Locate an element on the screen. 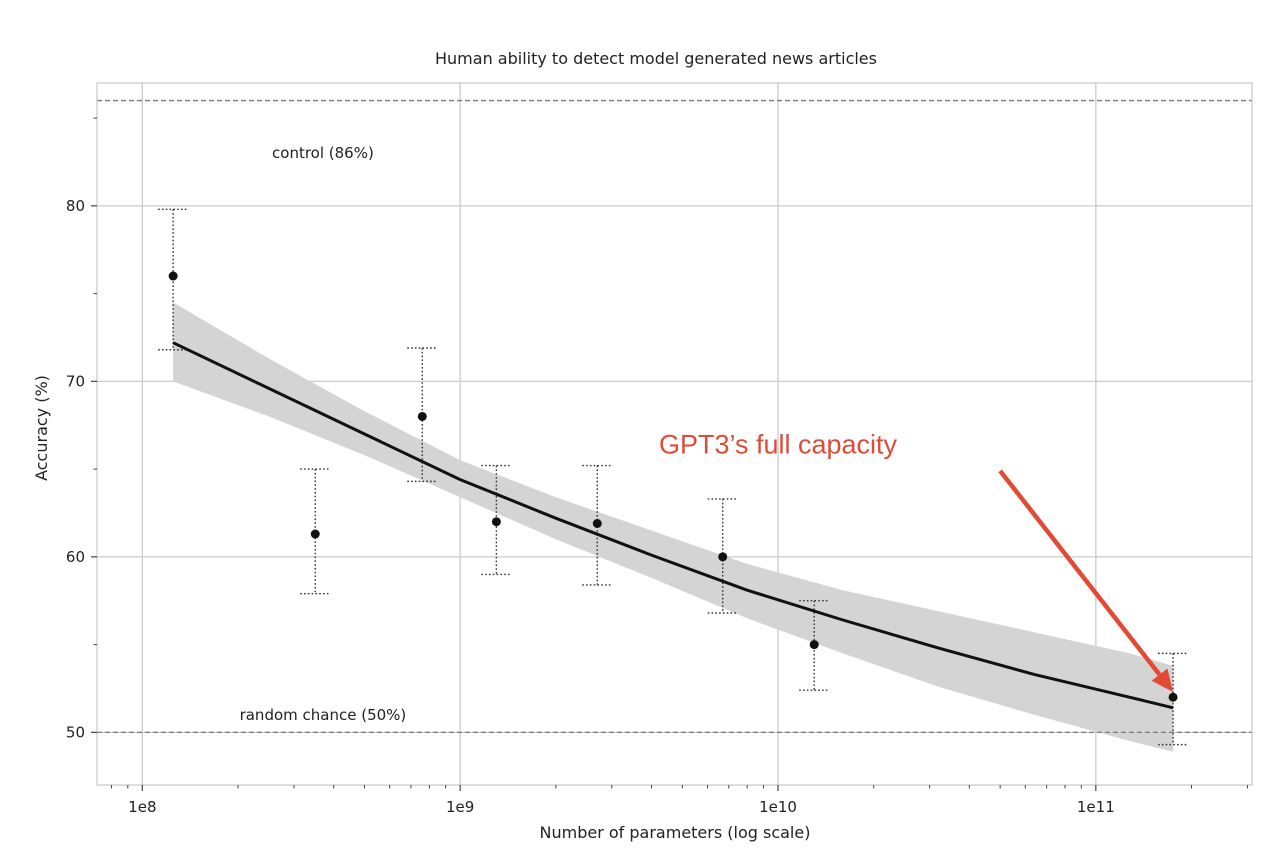 The image size is (1280, 860). gpt3-callout-label: GPT3’s full capacity is located at coordinates (778, 445).